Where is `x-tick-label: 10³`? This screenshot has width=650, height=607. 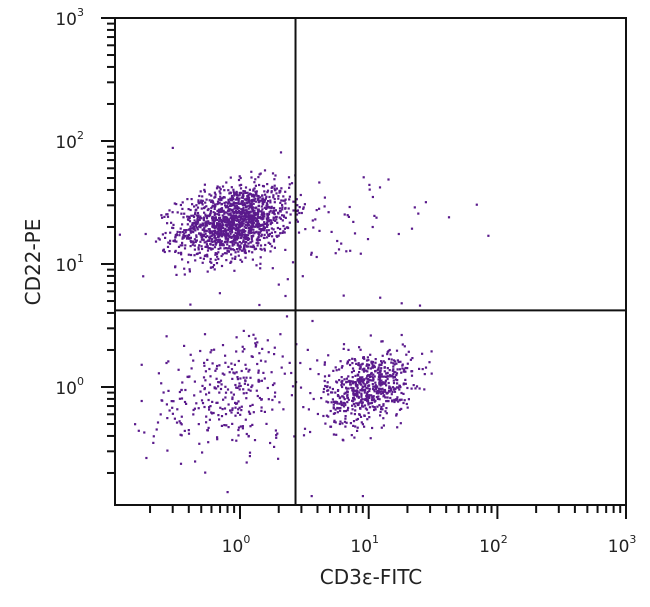 x-tick-label: 10³ is located at coordinates (622, 545).